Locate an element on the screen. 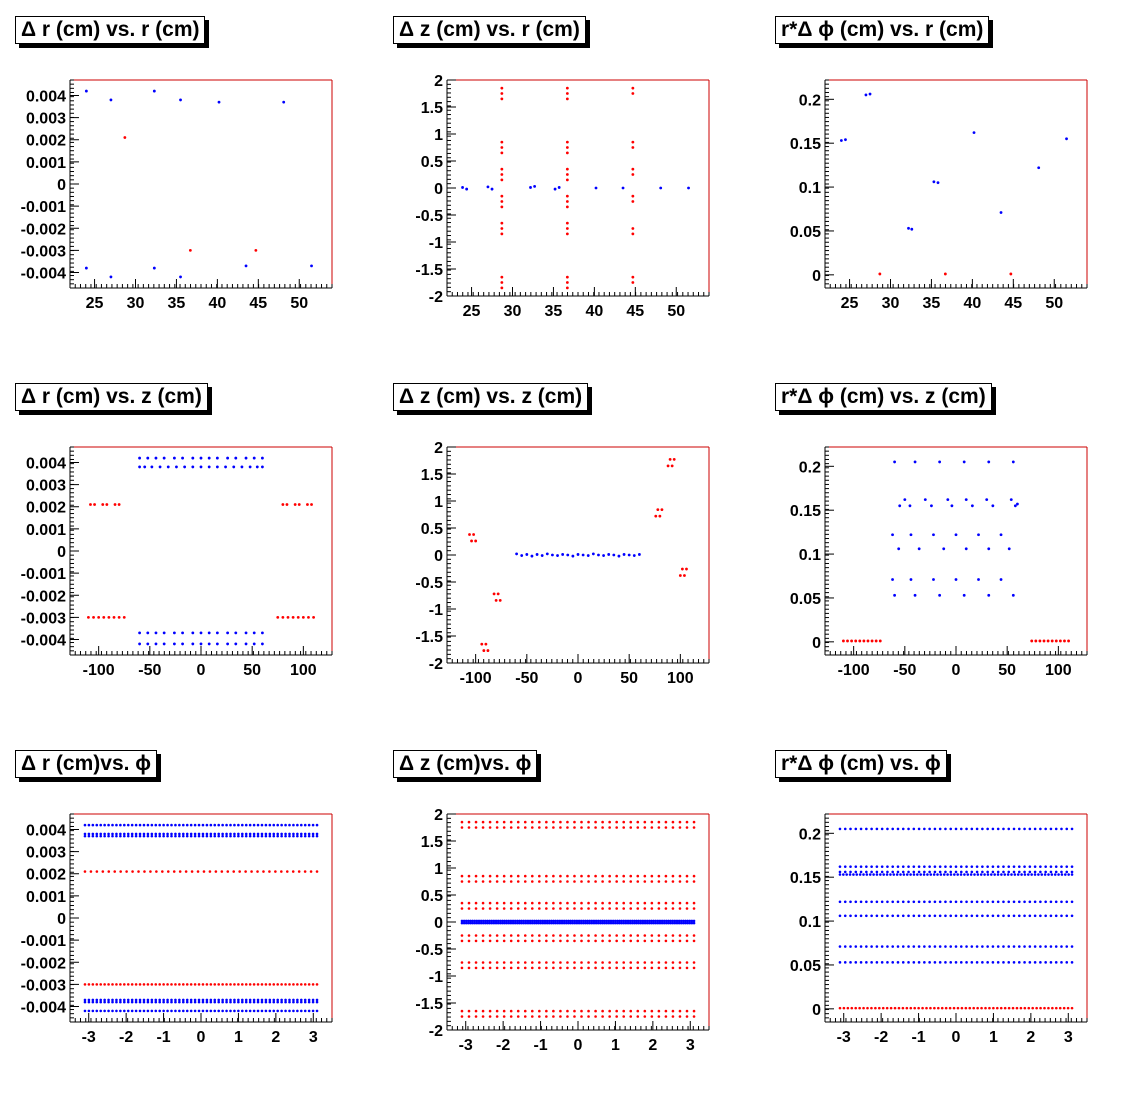 The image size is (1134, 1100). x-tick-label: 0 is located at coordinates (578, 678).